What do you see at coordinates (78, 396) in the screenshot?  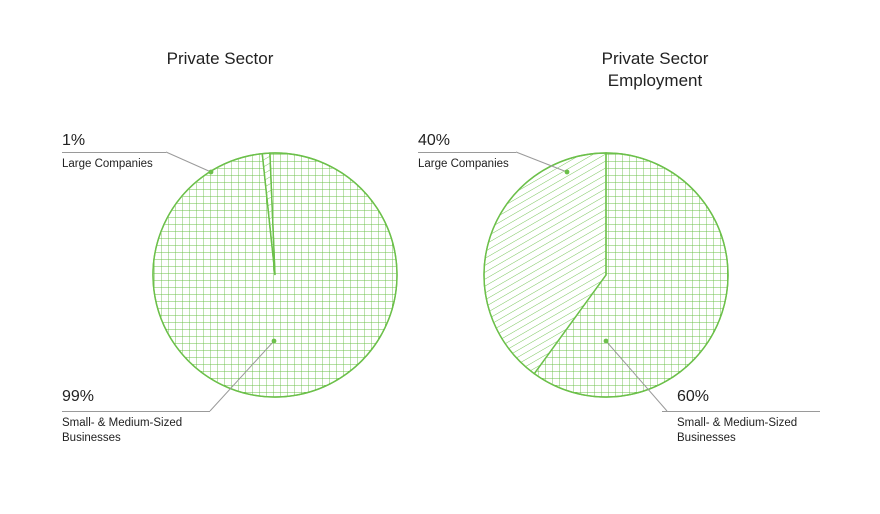 I see `smb-percent: 99%` at bounding box center [78, 396].